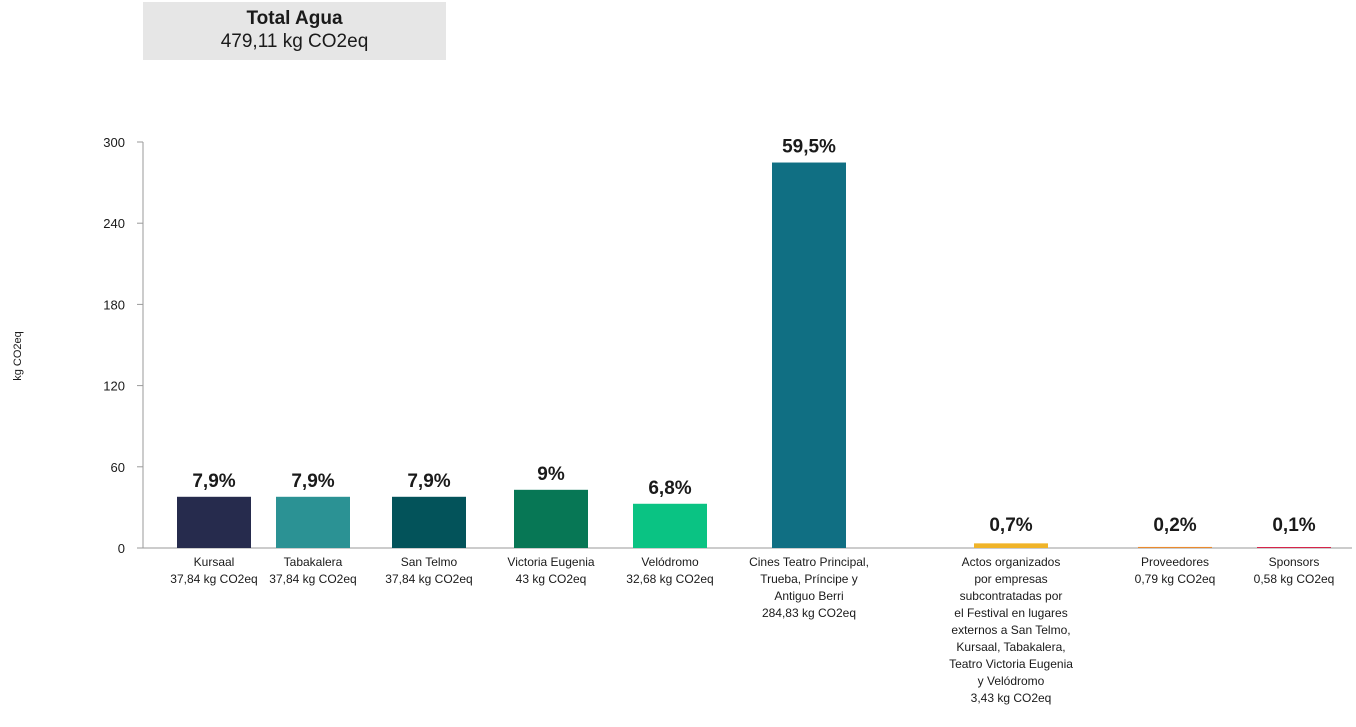 The height and width of the screenshot is (727, 1356). Describe the element at coordinates (214, 562) in the screenshot. I see `category-label: Kursaal` at that location.